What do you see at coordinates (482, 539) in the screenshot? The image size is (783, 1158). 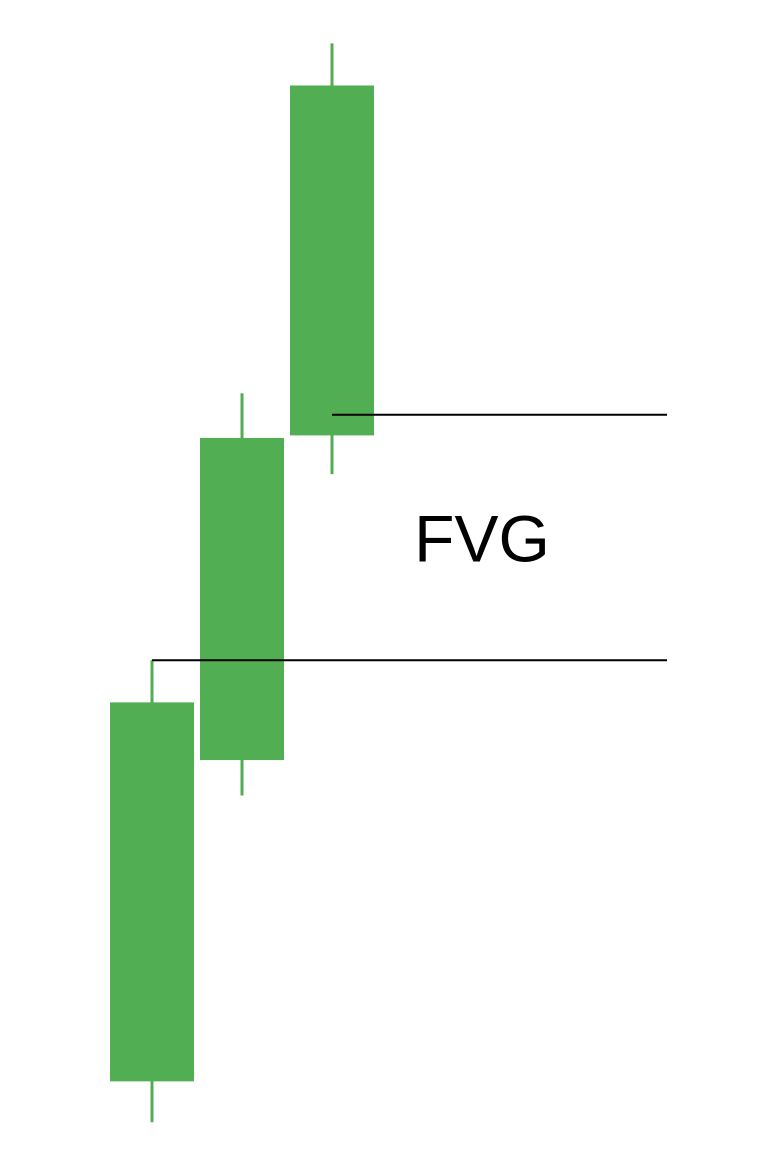 I see `fvg-label: FVG` at bounding box center [482, 539].